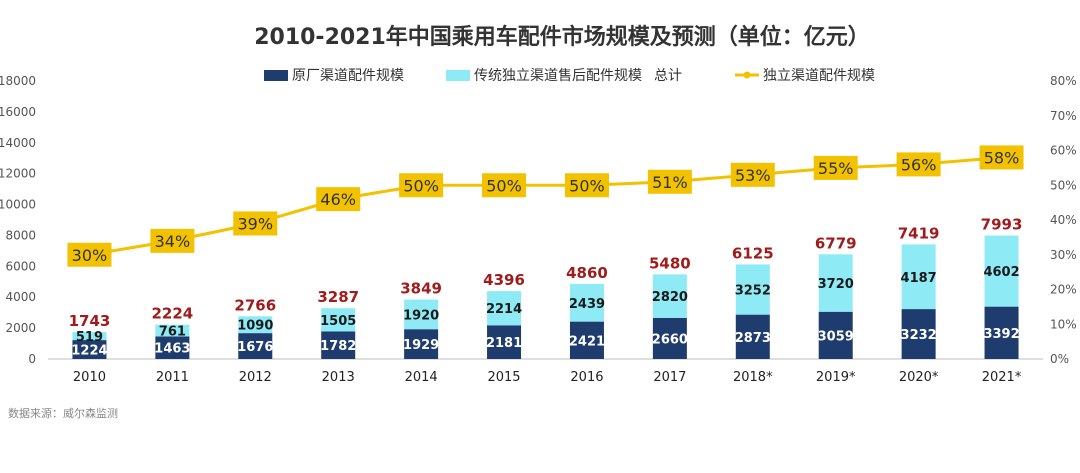 This screenshot has width=1080, height=473. Describe the element at coordinates (587, 273) in the screenshot. I see `total-value-label: 4860` at that location.